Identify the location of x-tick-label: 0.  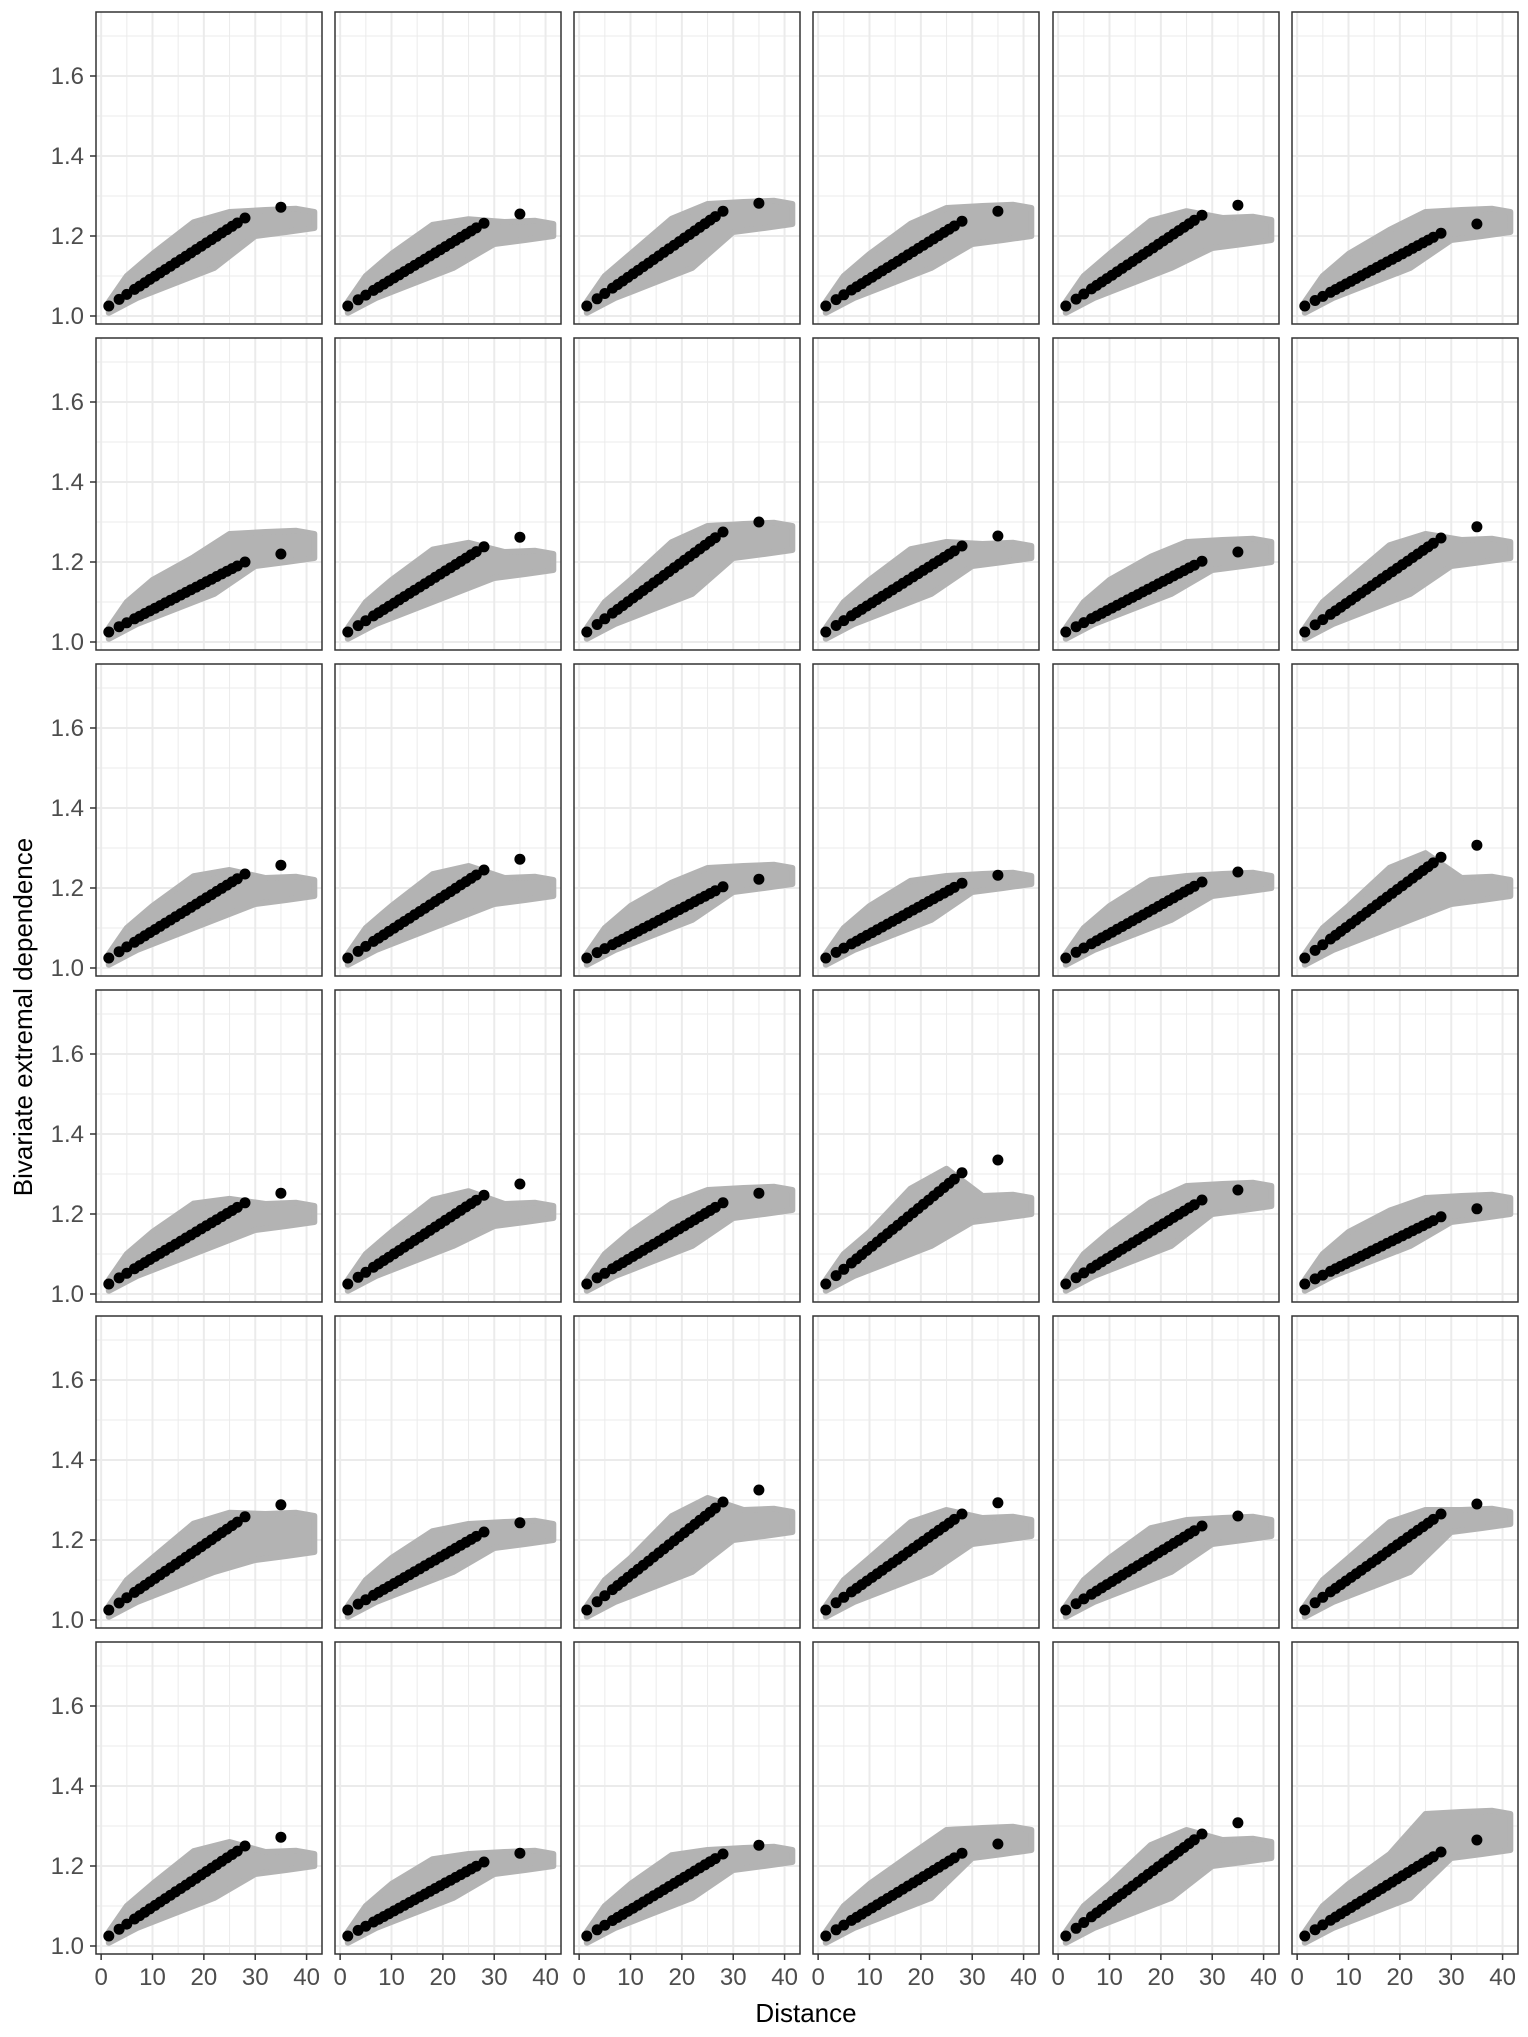
(100, 1977).